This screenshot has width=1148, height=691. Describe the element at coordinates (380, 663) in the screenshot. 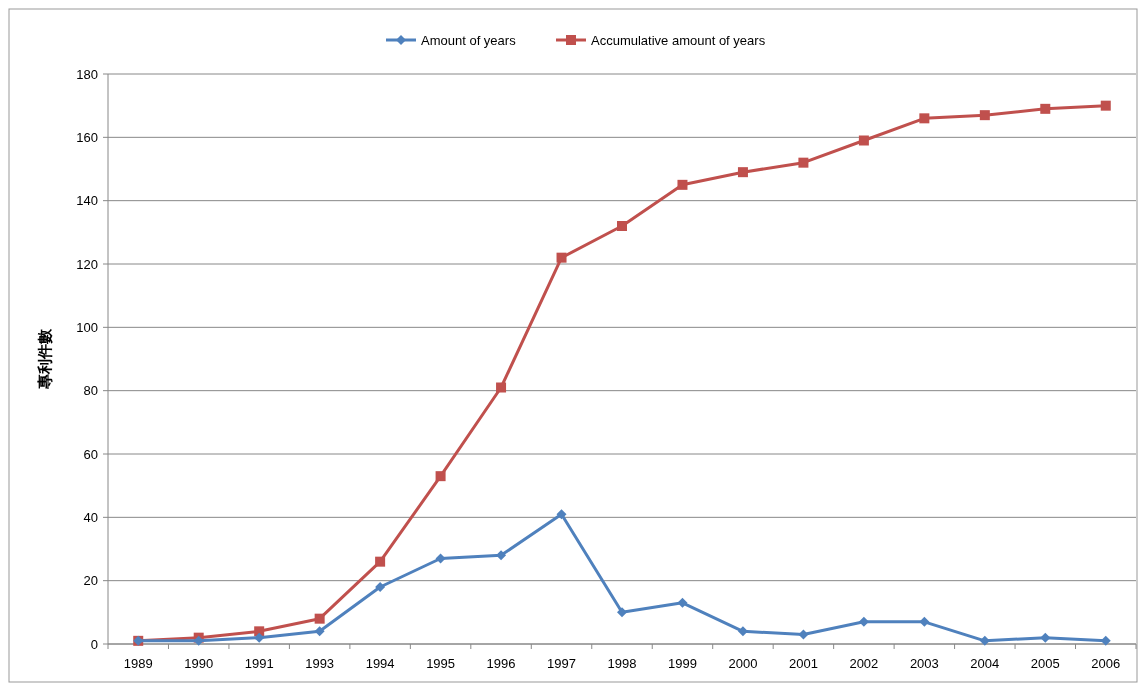

I see `x-tick-label: 1994` at that location.